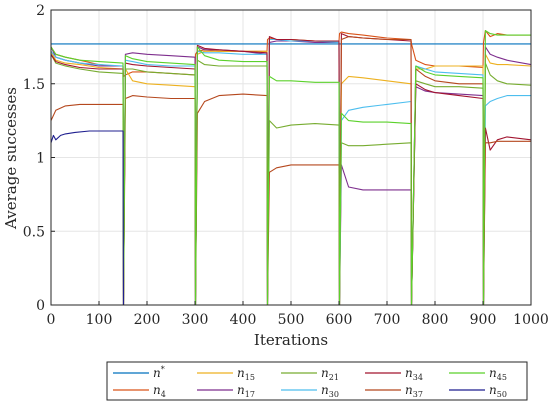  Describe the element at coordinates (40, 11) in the screenshot. I see `y-tick-label: 2` at that location.